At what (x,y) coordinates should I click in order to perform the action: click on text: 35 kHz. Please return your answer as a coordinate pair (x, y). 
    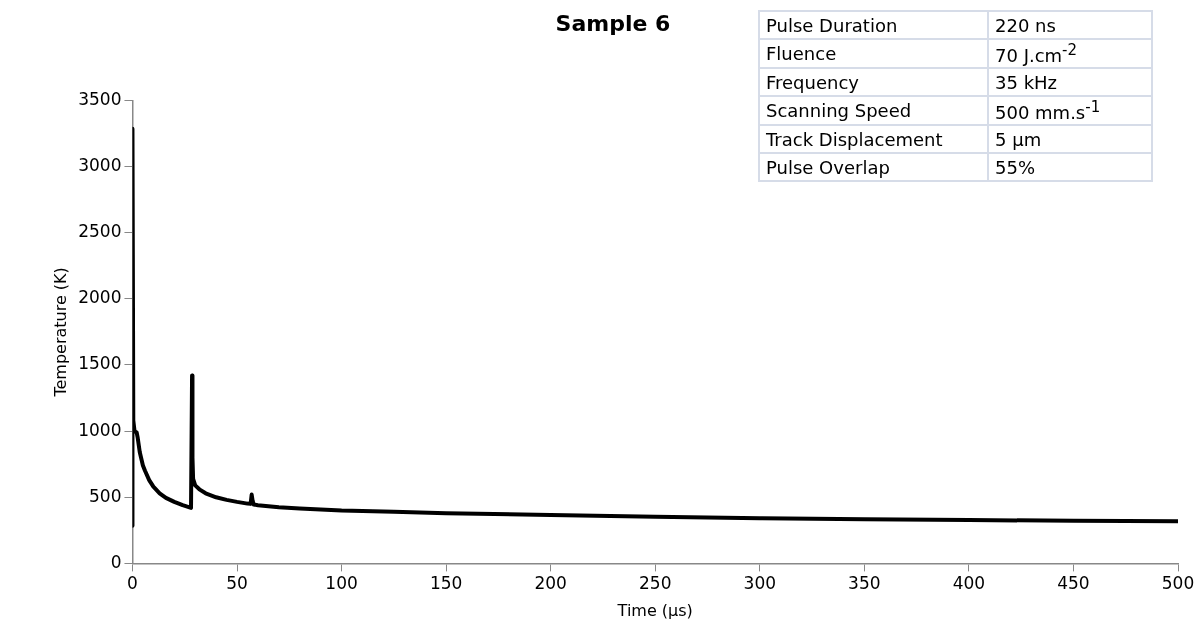
    Looking at the image, I should click on (1070, 82).